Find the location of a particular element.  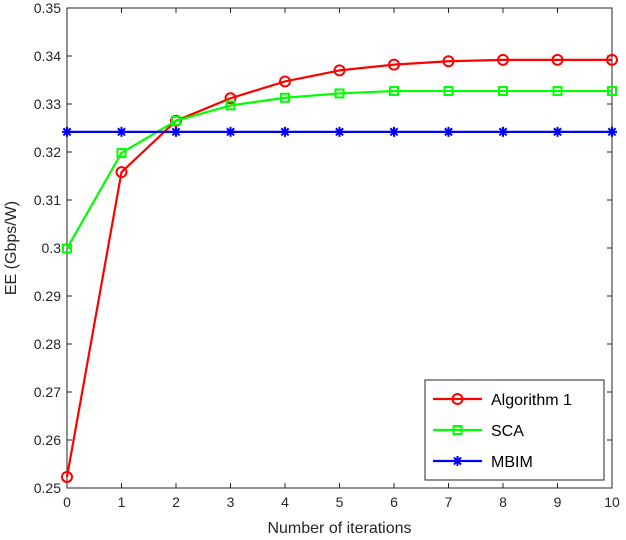

x-tick-label: 1 is located at coordinates (122, 502).